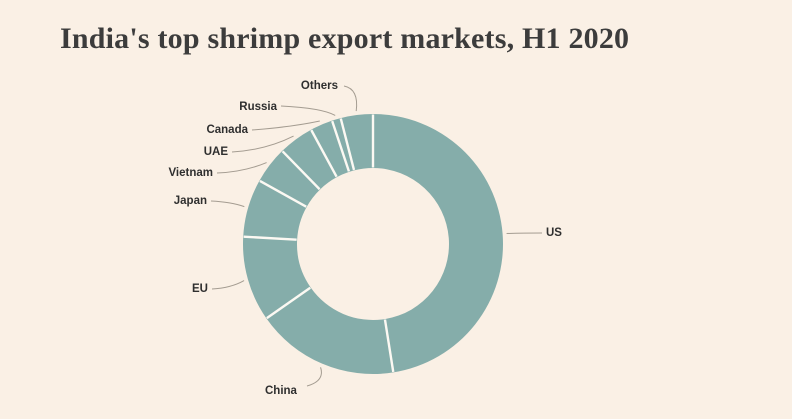 This screenshot has width=792, height=419. What do you see at coordinates (228, 285) in the screenshot?
I see `leader-line-eu` at bounding box center [228, 285].